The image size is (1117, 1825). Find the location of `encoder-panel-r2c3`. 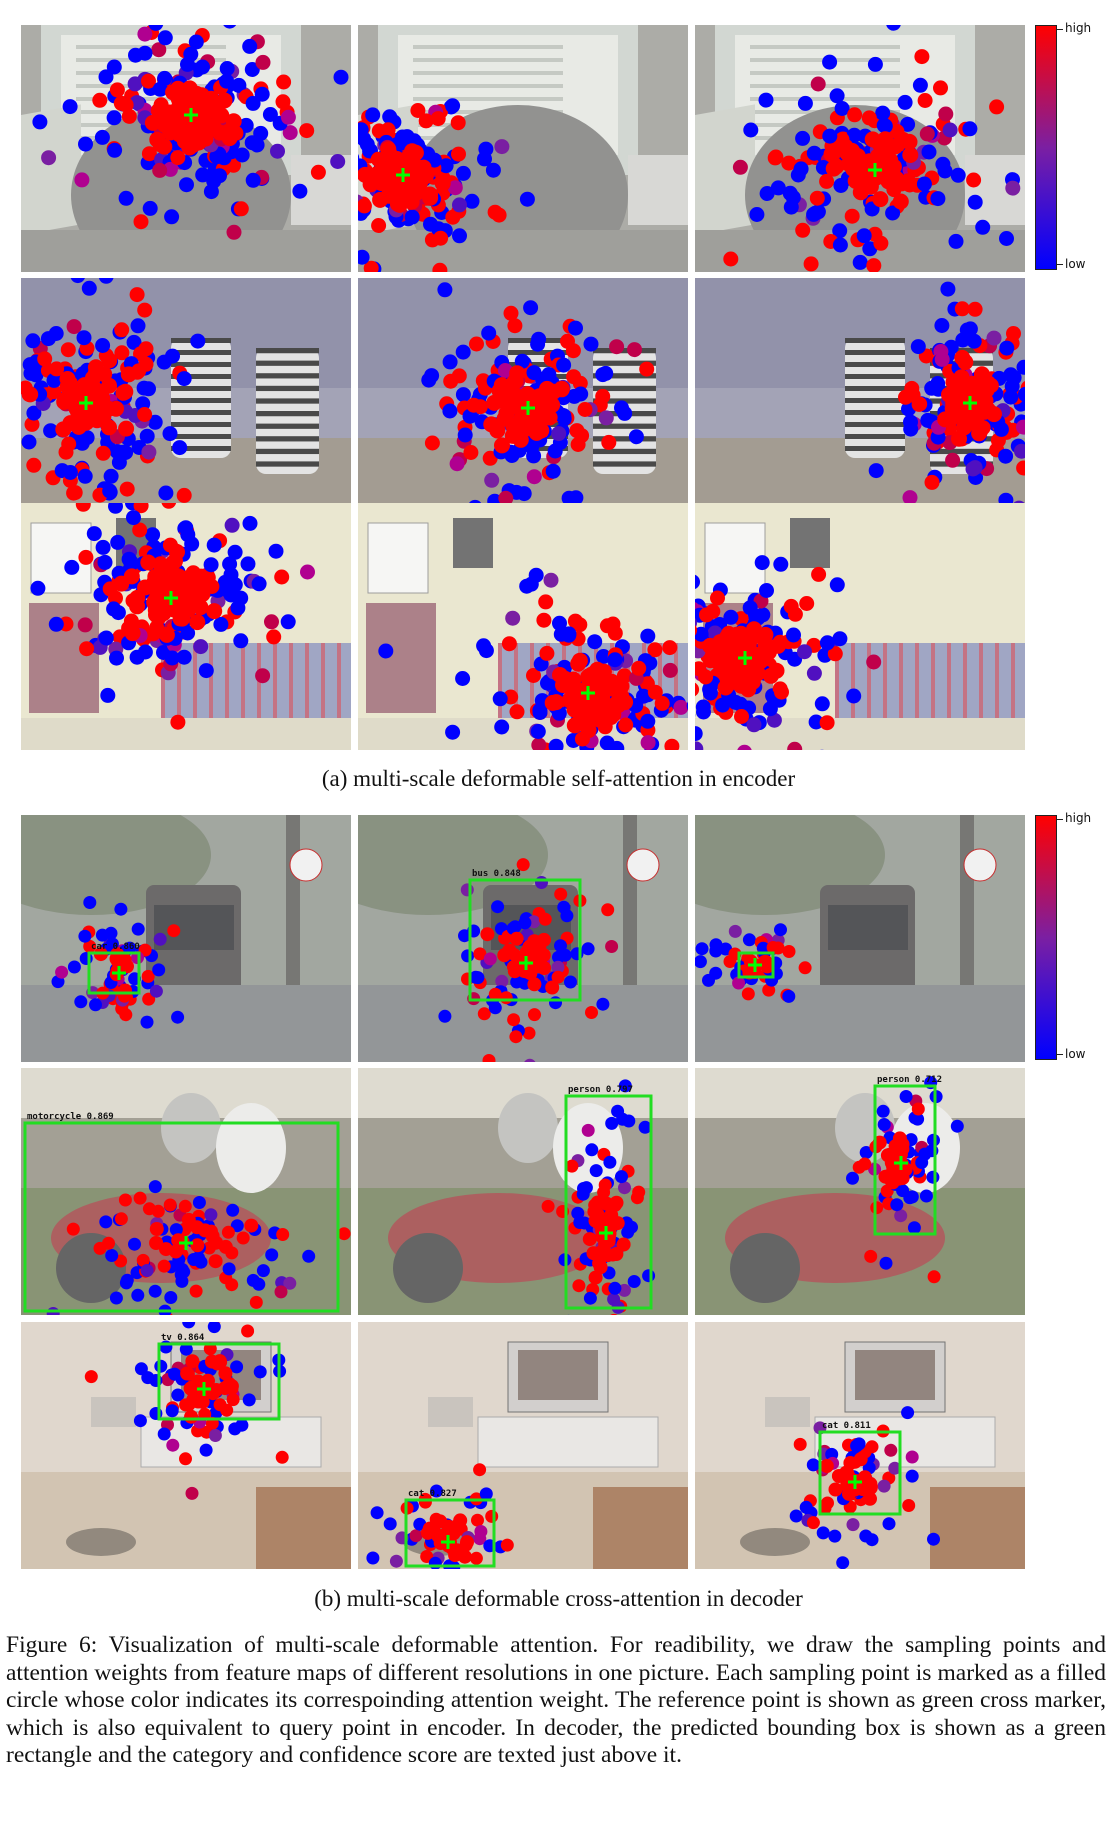

encoder-panel-r2c3 is located at coordinates (860, 401).